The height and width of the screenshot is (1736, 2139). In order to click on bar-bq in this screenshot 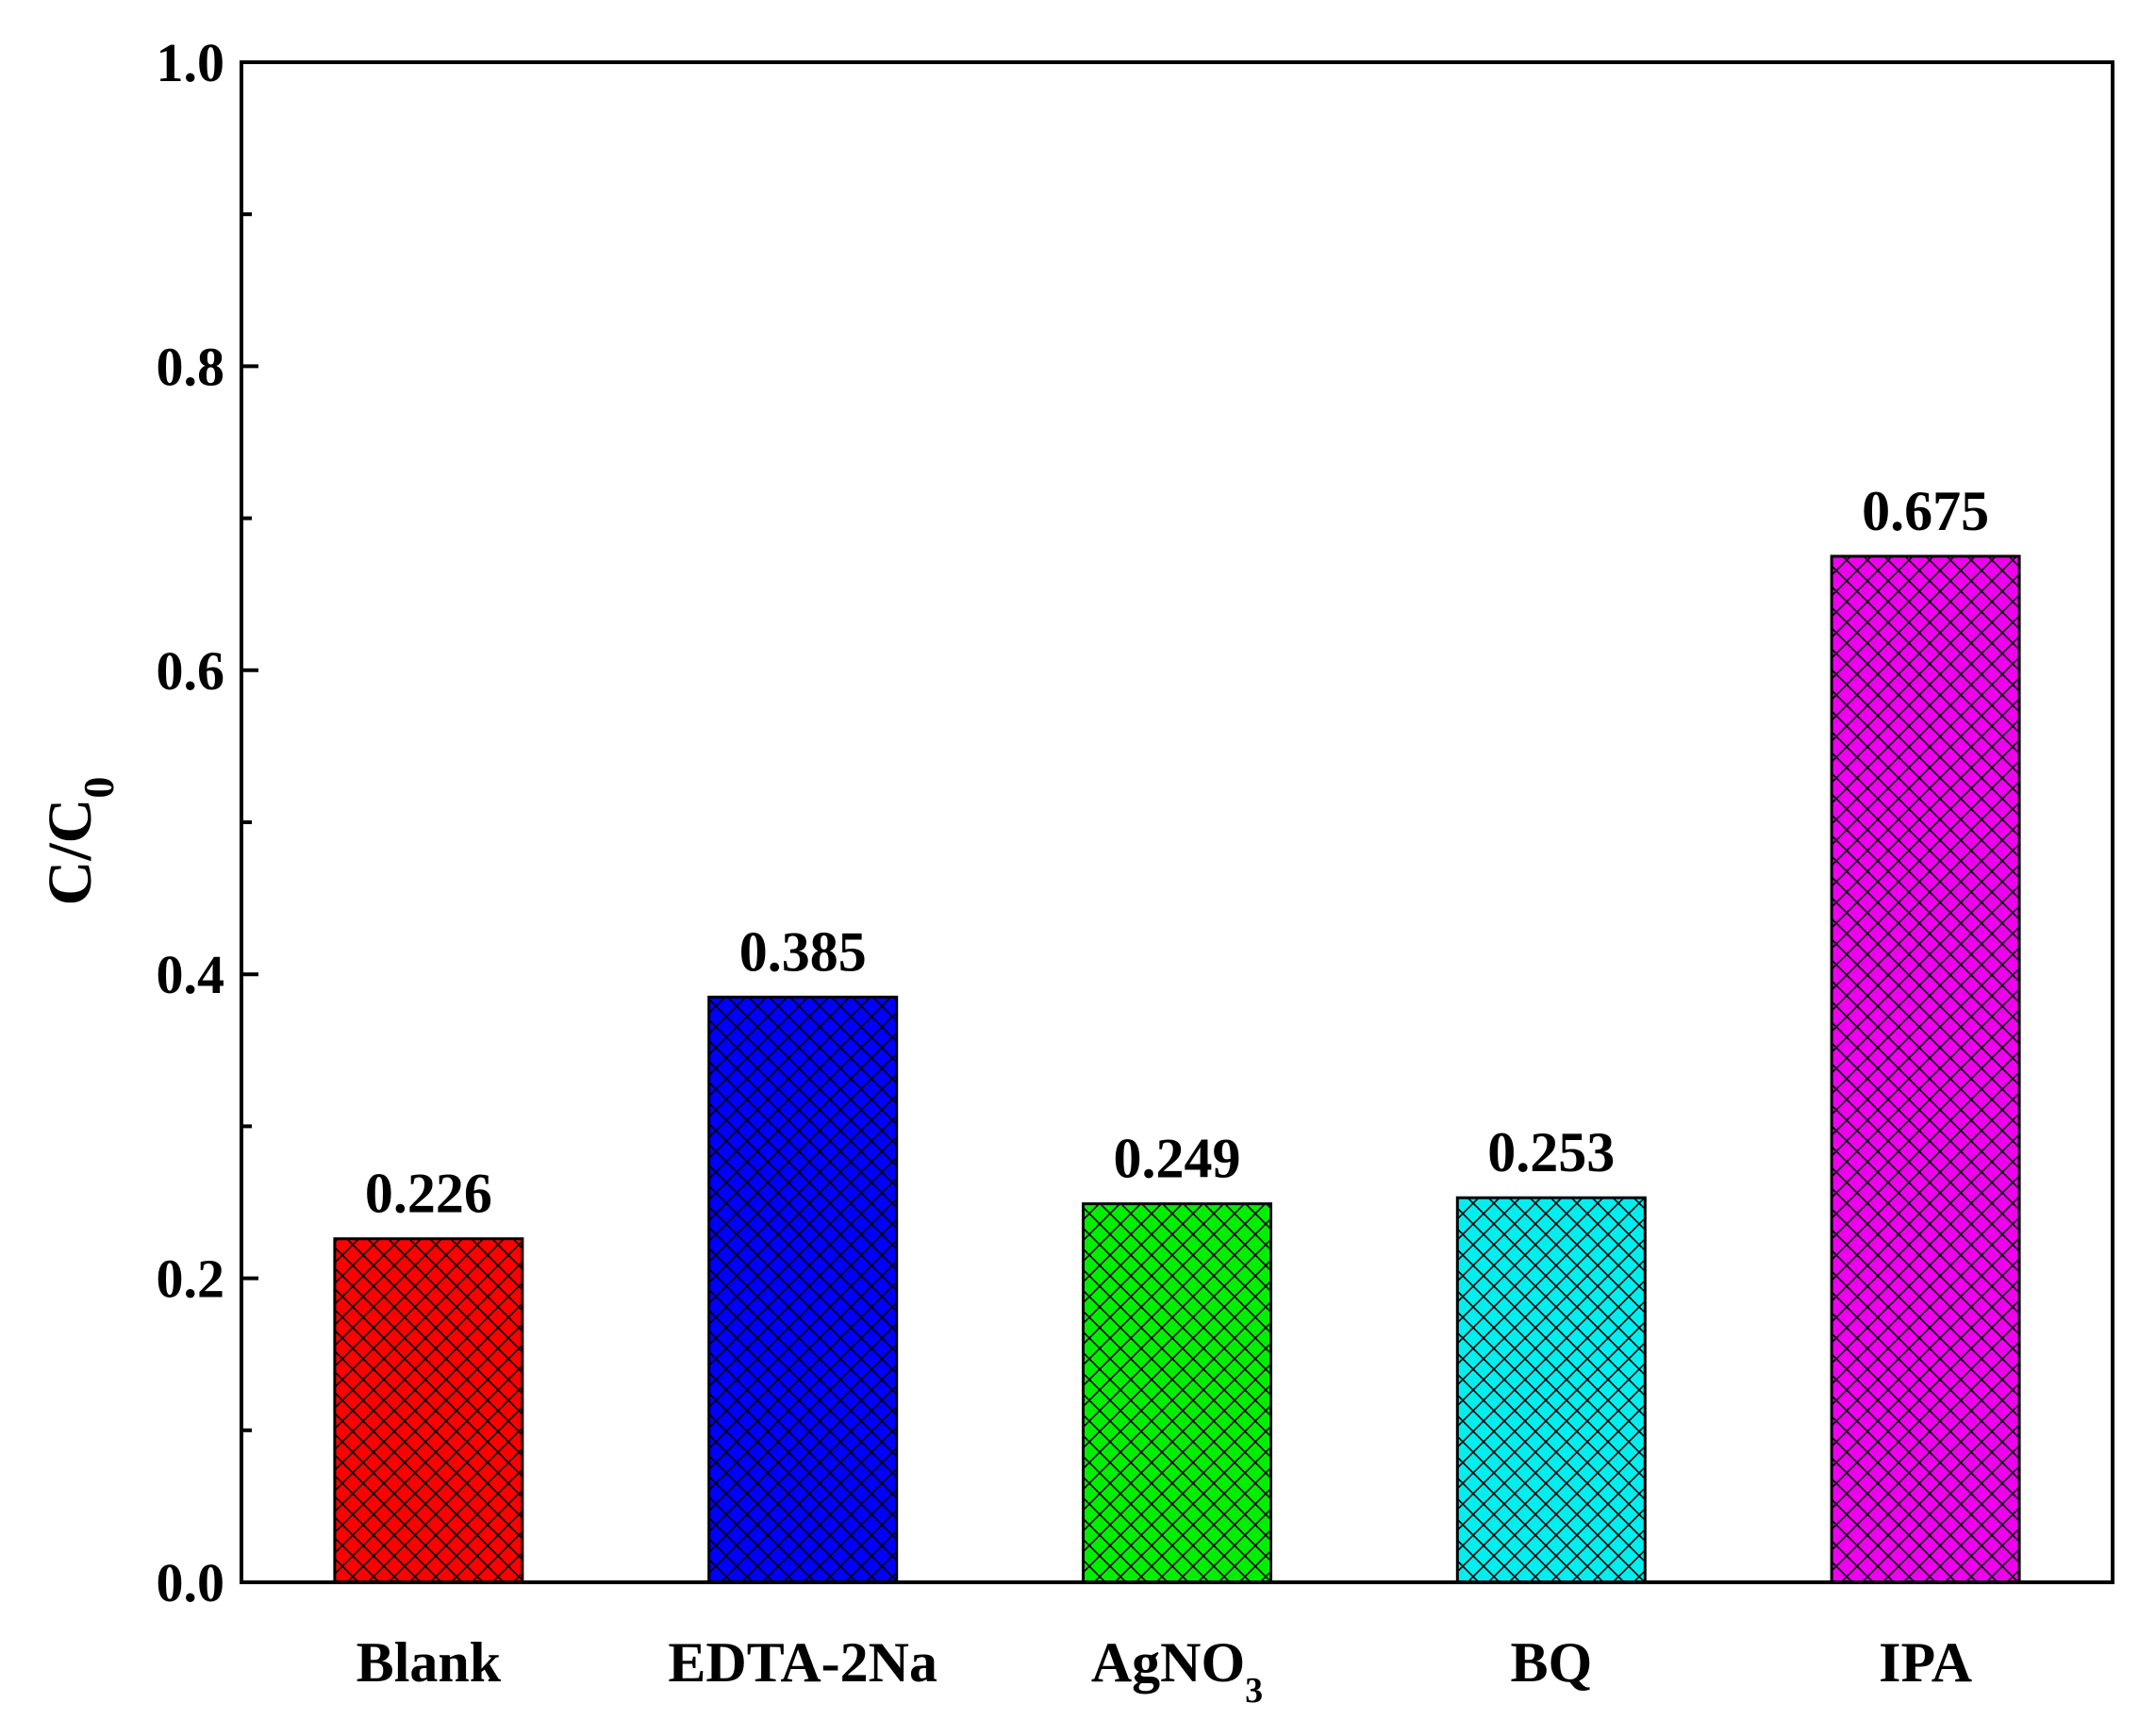, I will do `click(1551, 1390)`.